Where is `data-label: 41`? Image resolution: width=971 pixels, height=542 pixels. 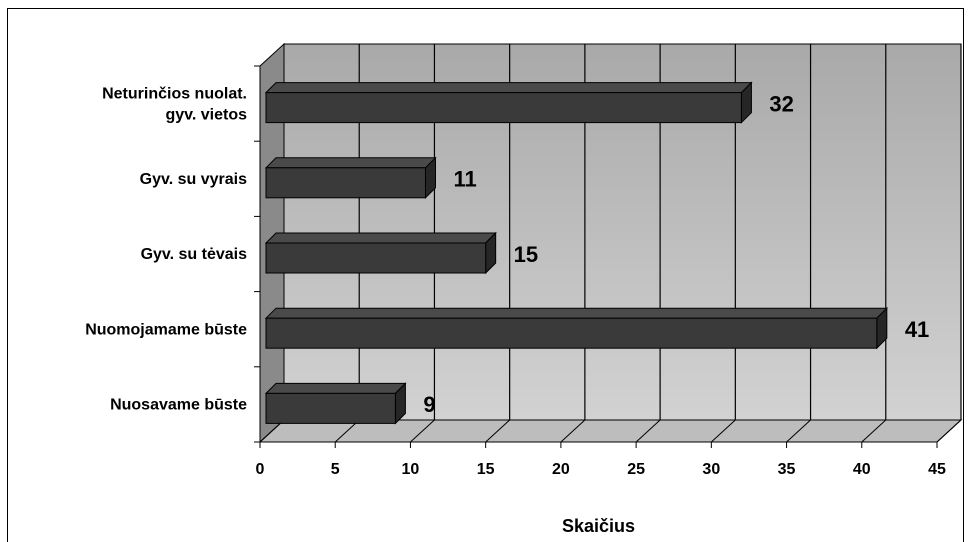
data-label: 41 is located at coordinates (917, 329).